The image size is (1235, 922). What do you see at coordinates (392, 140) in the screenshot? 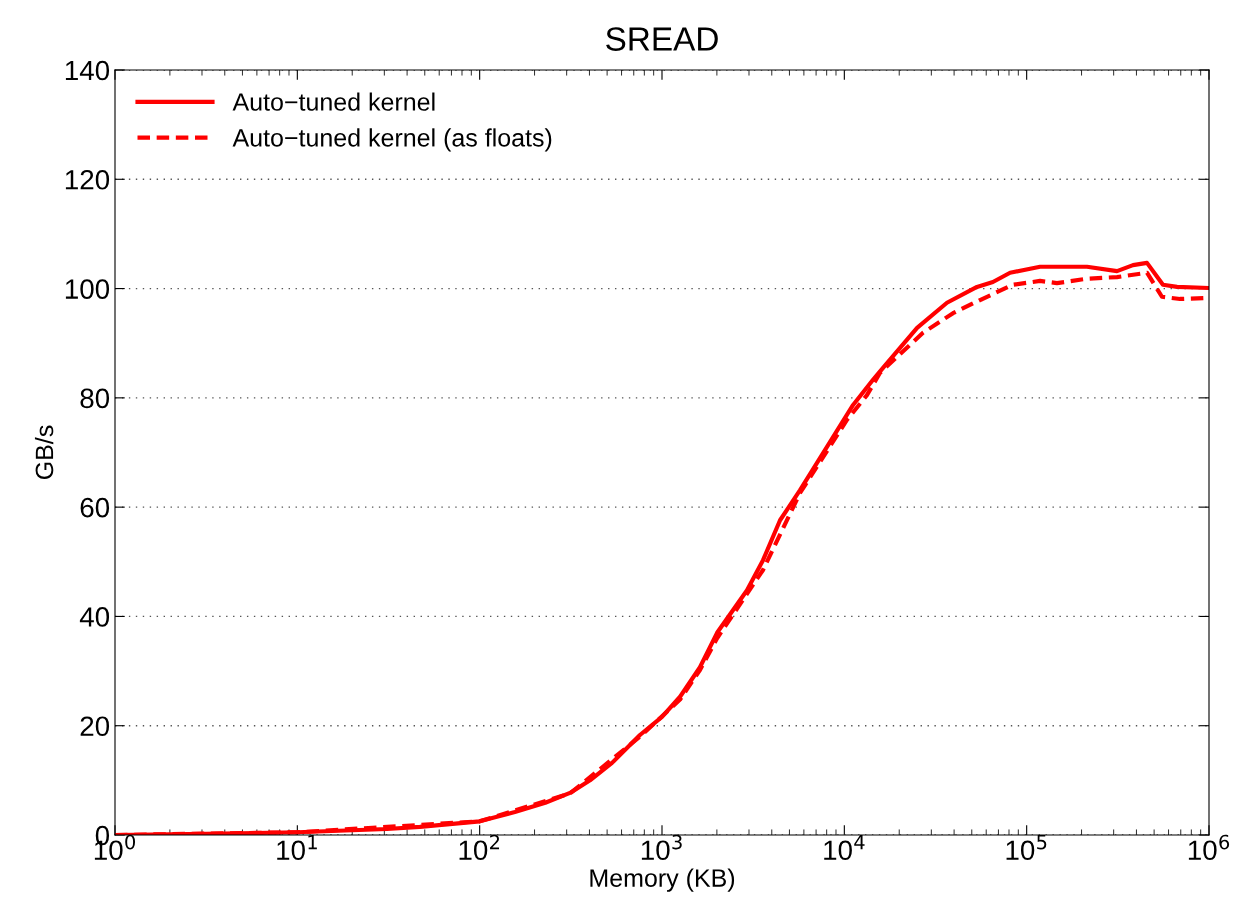
I see `legend-label: Auto−tuned kernel (as floats)` at bounding box center [392, 140].